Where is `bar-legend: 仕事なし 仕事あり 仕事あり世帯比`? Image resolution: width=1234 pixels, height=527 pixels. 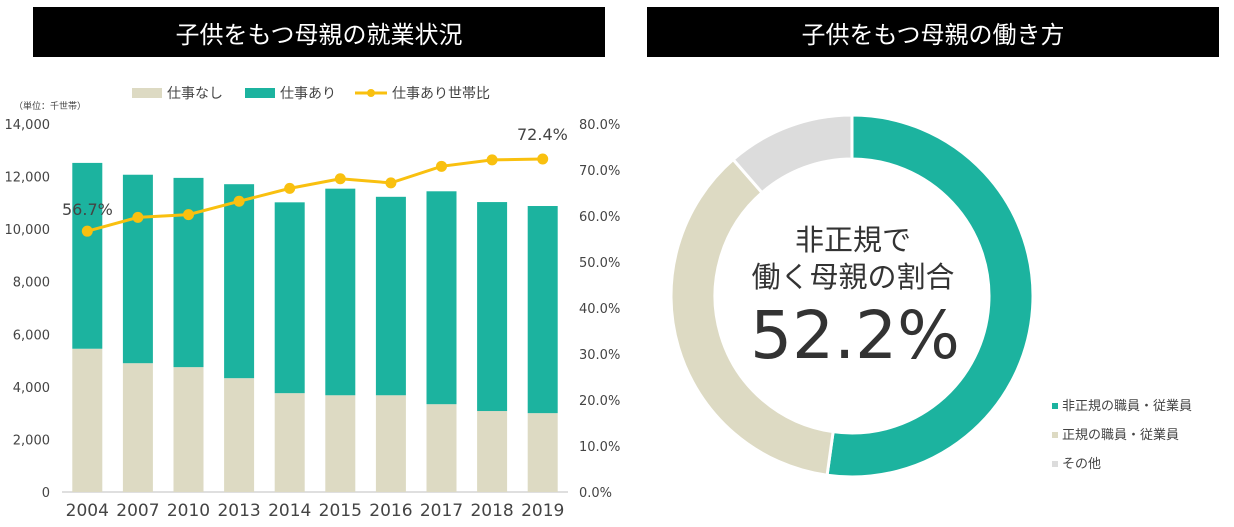
bar-legend: 仕事なし 仕事あり 仕事あり世帯比 is located at coordinates (311, 94).